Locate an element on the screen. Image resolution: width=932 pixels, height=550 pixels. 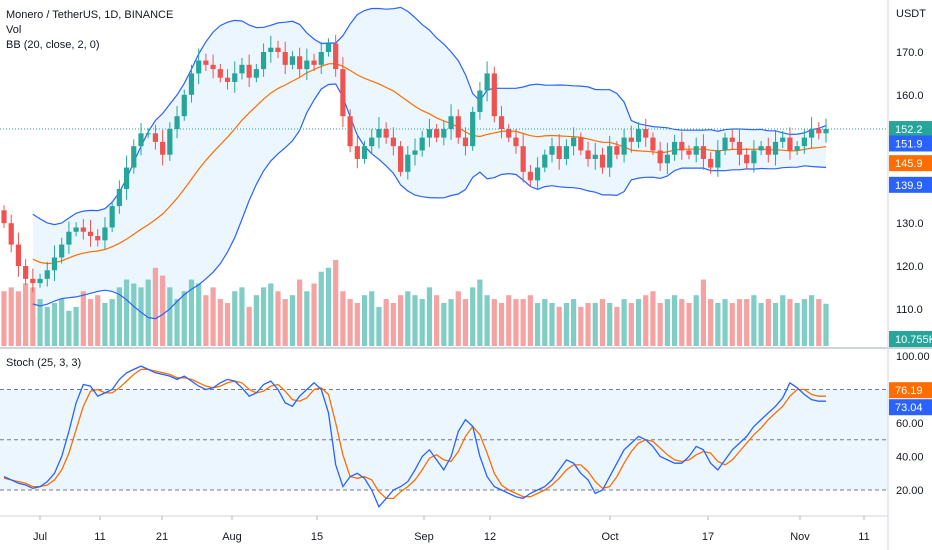
stochastic-legend: Stoch (25, 3, 3) is located at coordinates (44, 363).